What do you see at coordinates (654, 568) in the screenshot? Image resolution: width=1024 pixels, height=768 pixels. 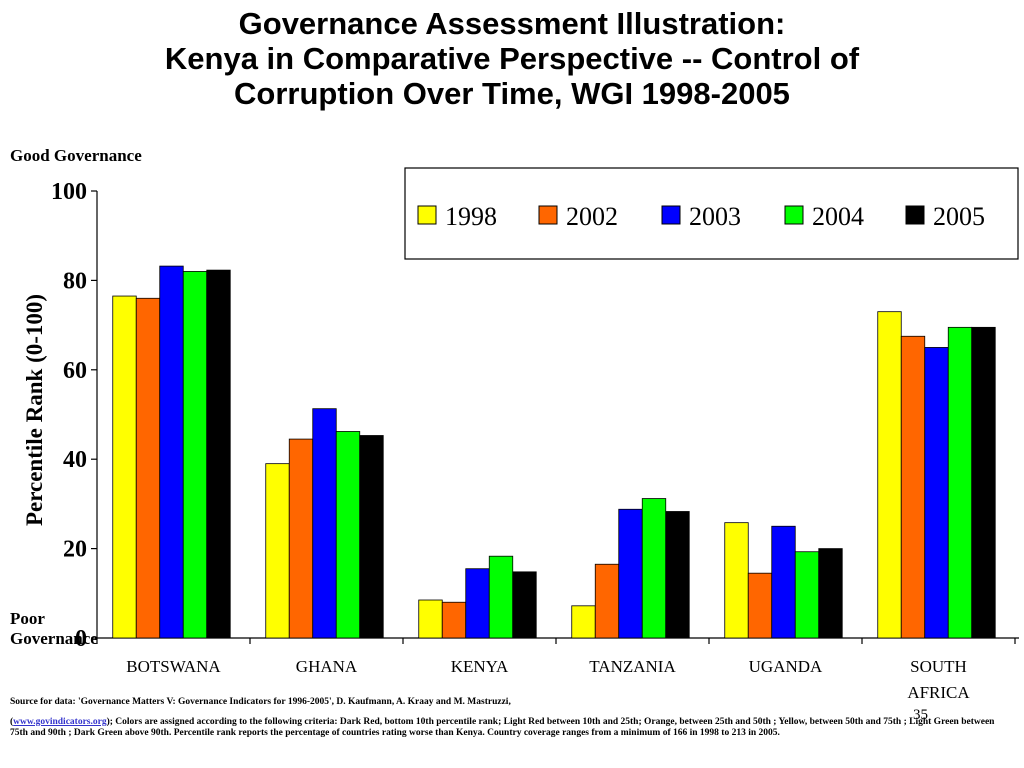 I see `bar-tanzania-2004` at bounding box center [654, 568].